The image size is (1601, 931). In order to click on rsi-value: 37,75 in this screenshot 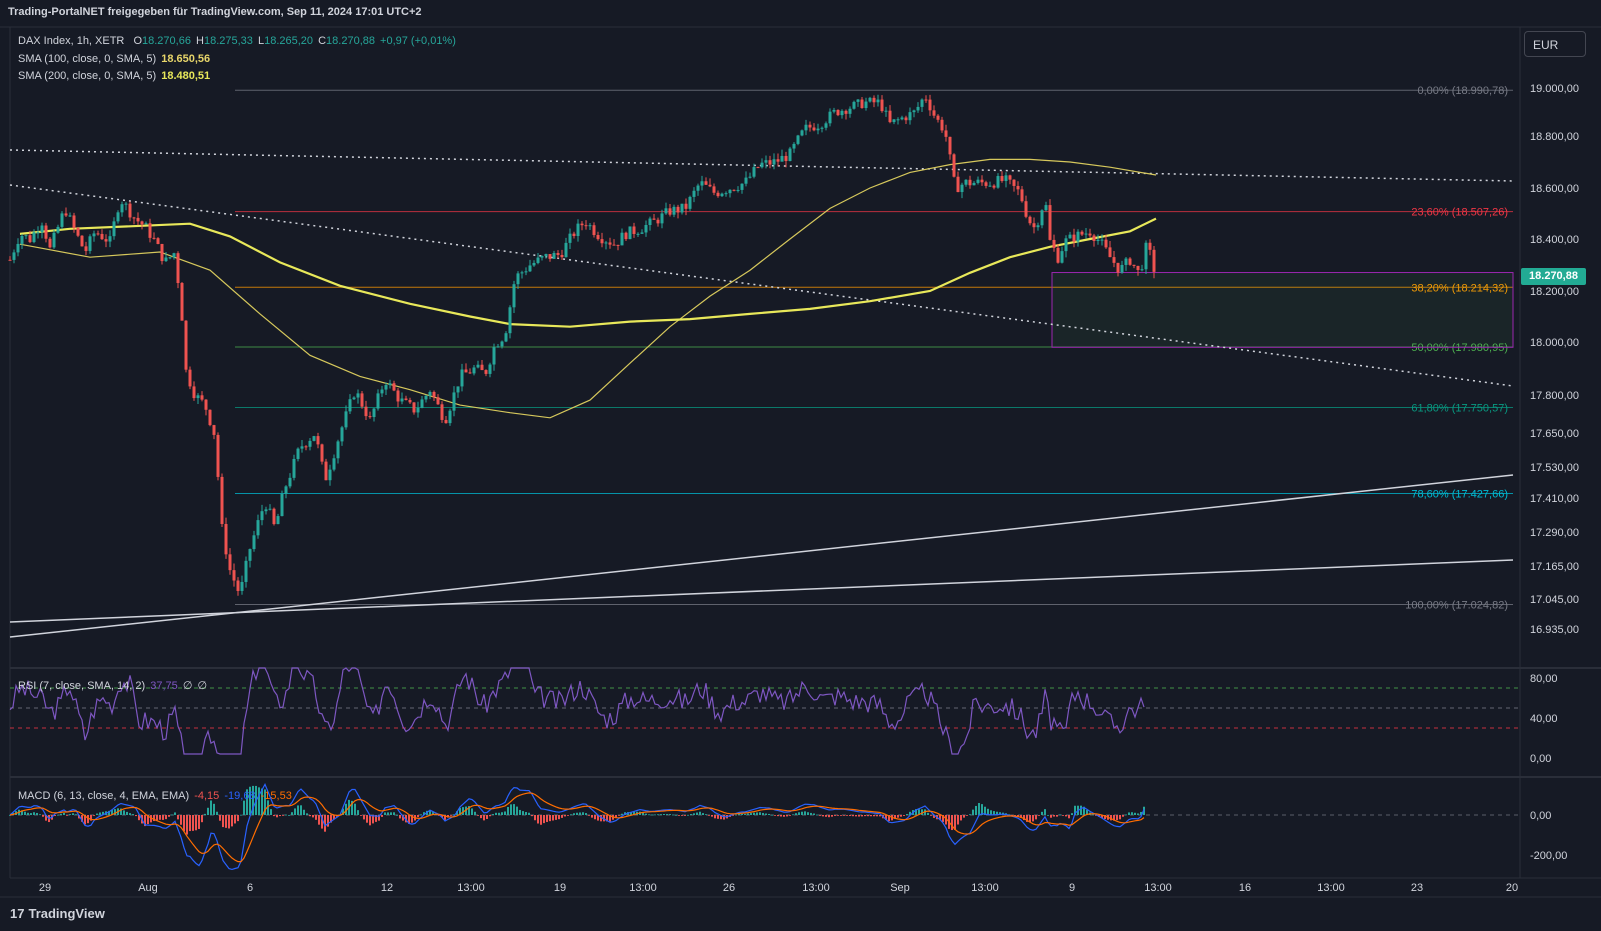, I will do `click(164, 686)`.